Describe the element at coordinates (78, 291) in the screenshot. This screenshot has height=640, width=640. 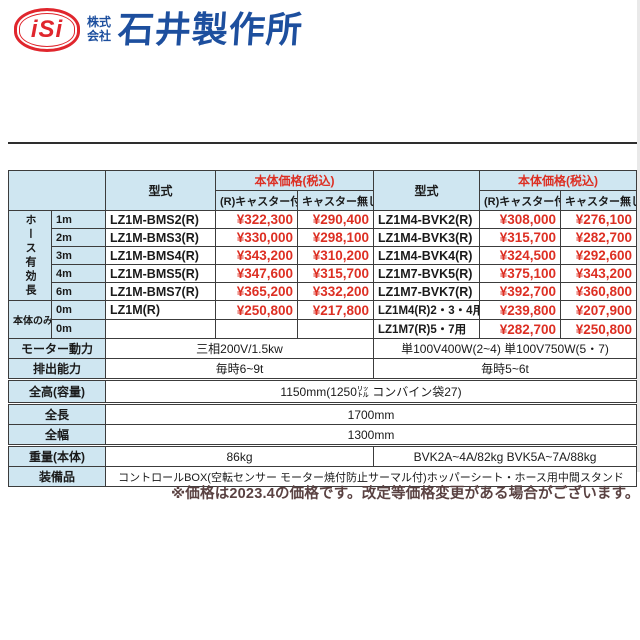
I see `length-cell: 6m` at that location.